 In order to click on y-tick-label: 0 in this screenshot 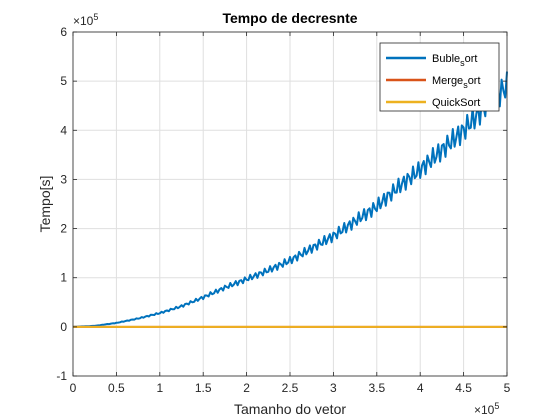, I will do `click(63, 327)`.